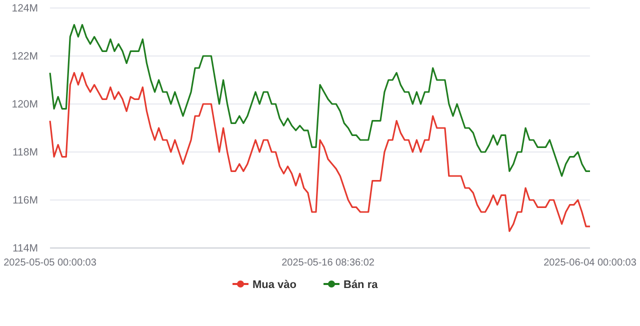 This screenshot has width=640, height=326. What do you see at coordinates (274, 284) in the screenshot?
I see `legend-label: Mua vào` at bounding box center [274, 284].